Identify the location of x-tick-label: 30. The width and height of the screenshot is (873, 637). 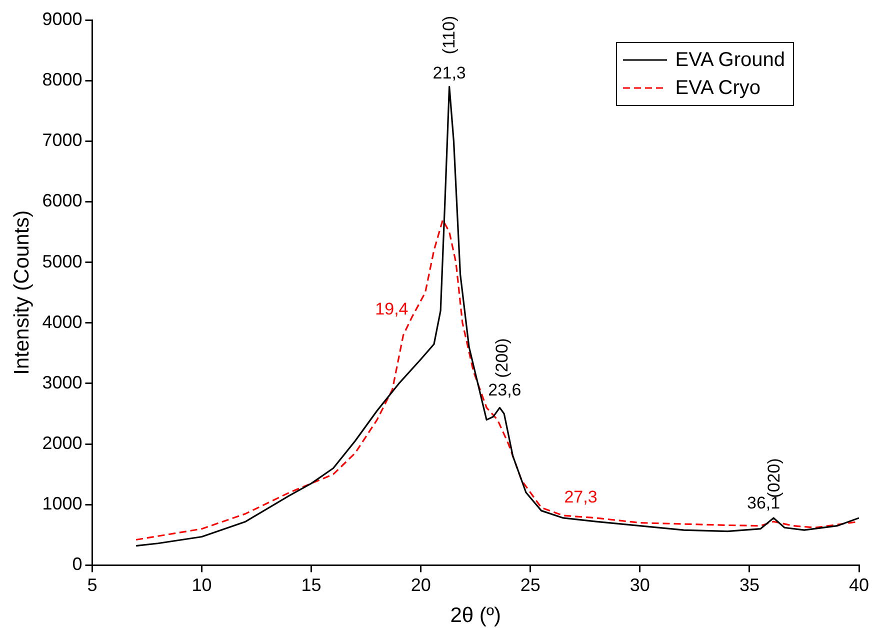
(640, 584).